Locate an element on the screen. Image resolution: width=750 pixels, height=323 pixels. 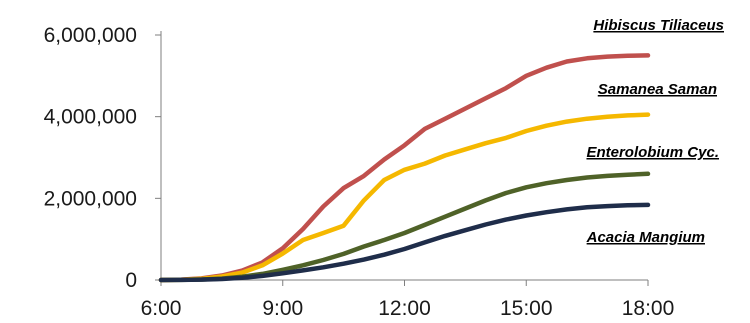
y-tick-label: 2,000,000 is located at coordinates (90, 198).